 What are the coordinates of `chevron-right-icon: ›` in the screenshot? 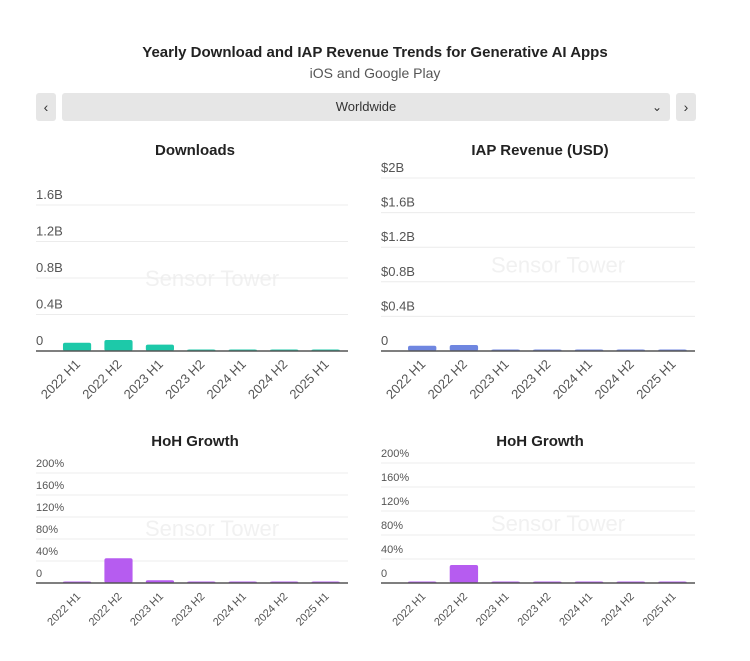 It's located at (686, 107).